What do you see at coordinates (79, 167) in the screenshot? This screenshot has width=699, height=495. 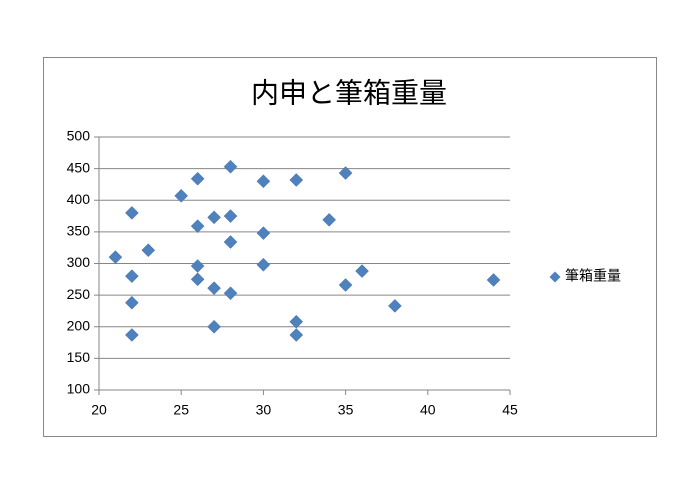 I see `y-tick-label: 450` at bounding box center [79, 167].